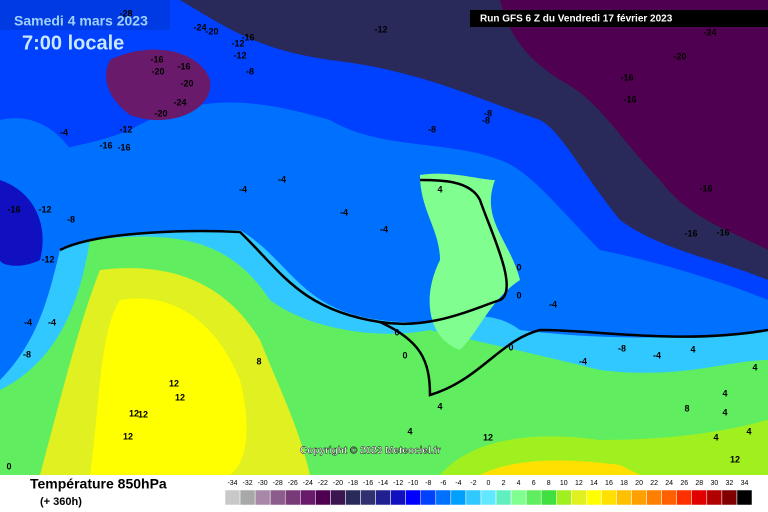 The width and height of the screenshot is (768, 512). Describe the element at coordinates (730, 483) in the screenshot. I see `legend-label: 32` at that location.